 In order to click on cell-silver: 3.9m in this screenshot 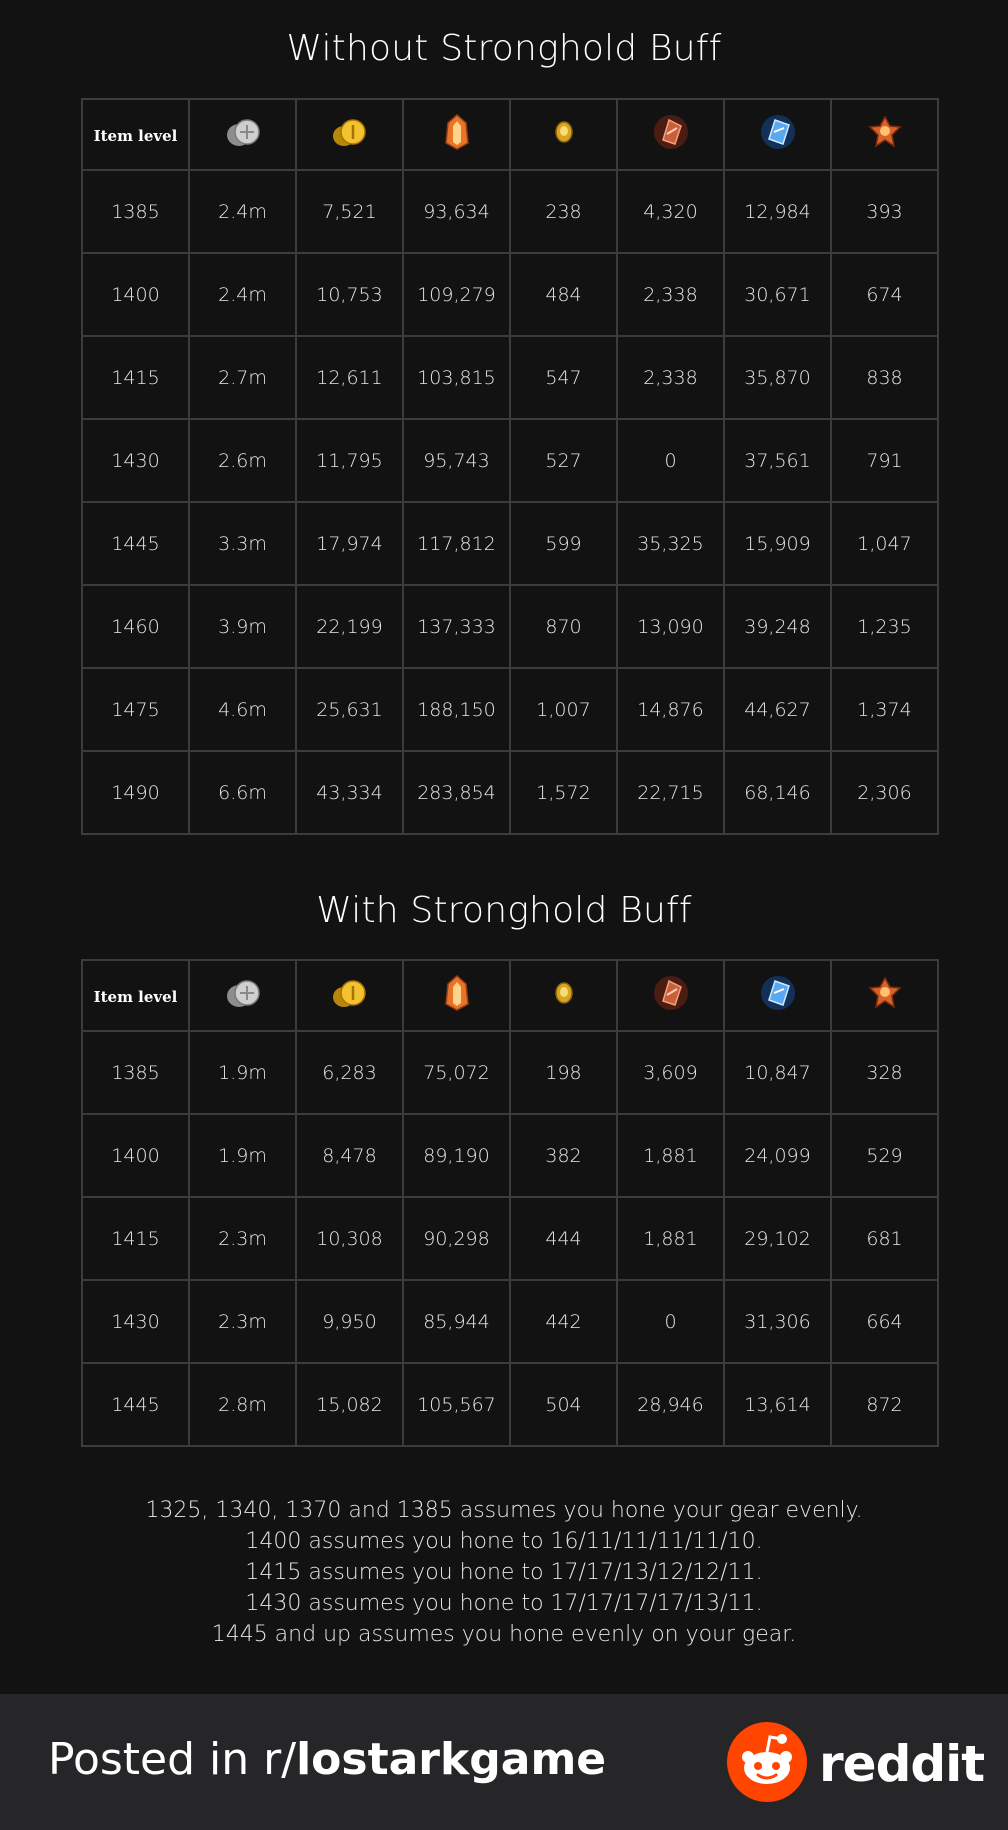, I will do `click(242, 626)`.